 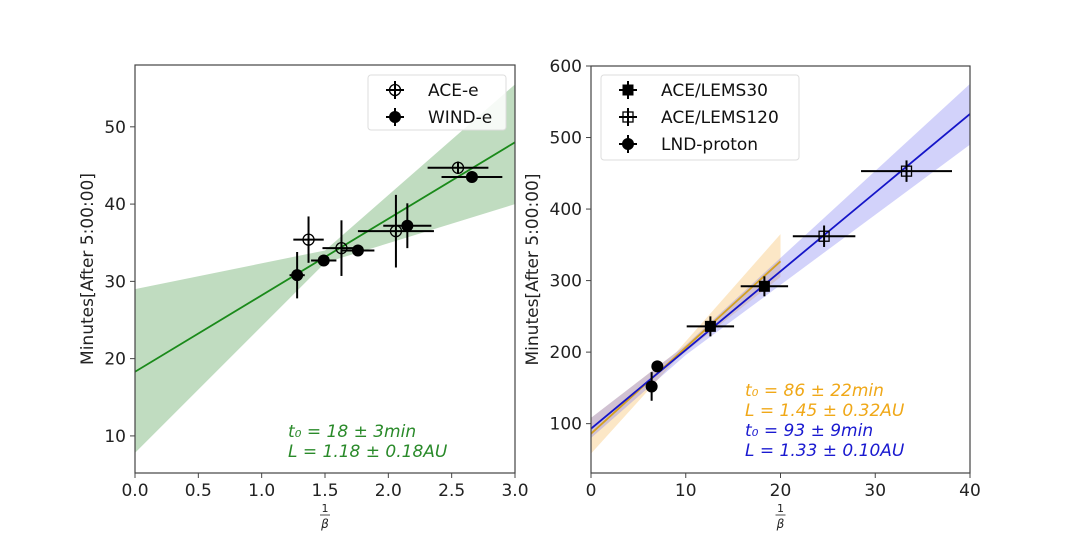 What do you see at coordinates (395, 90) in the screenshot?
I see `legend-marker-open-circle` at bounding box center [395, 90].